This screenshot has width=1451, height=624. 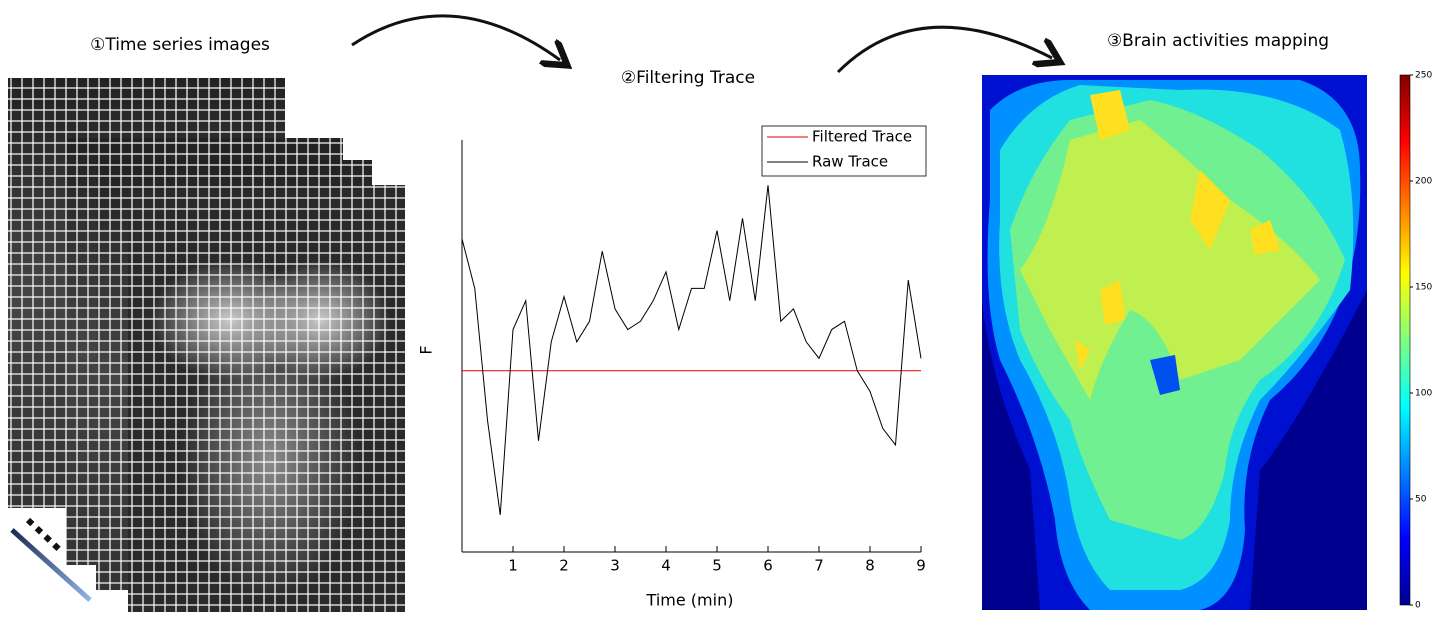 I want to click on x-tick-label: 5, so click(x=717, y=566).